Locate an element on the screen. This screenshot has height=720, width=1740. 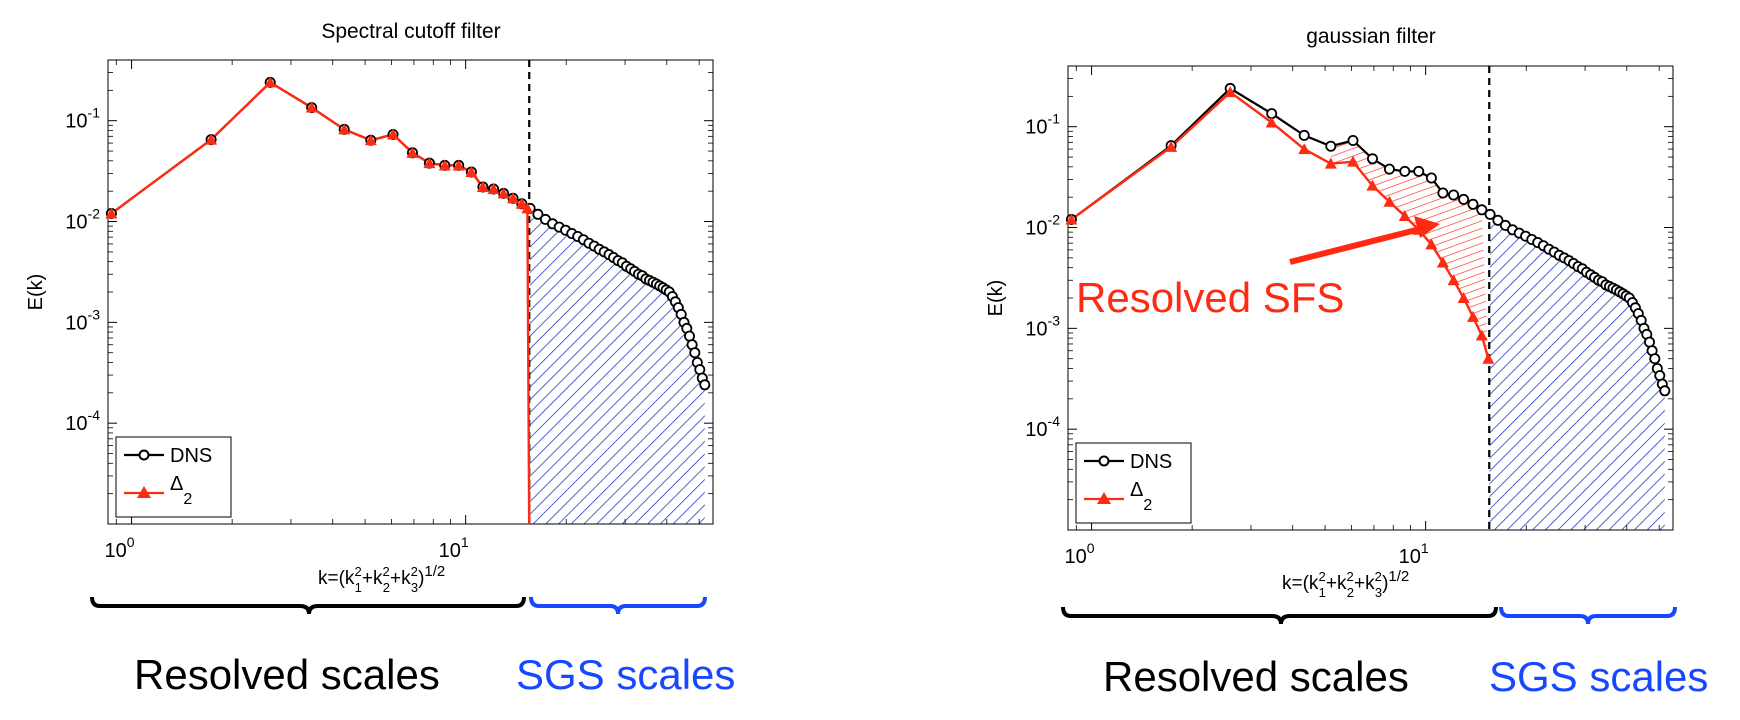
x-axis-label: k=(k2 1+k2 2+k2 3)1/2 is located at coordinates (381, 579).